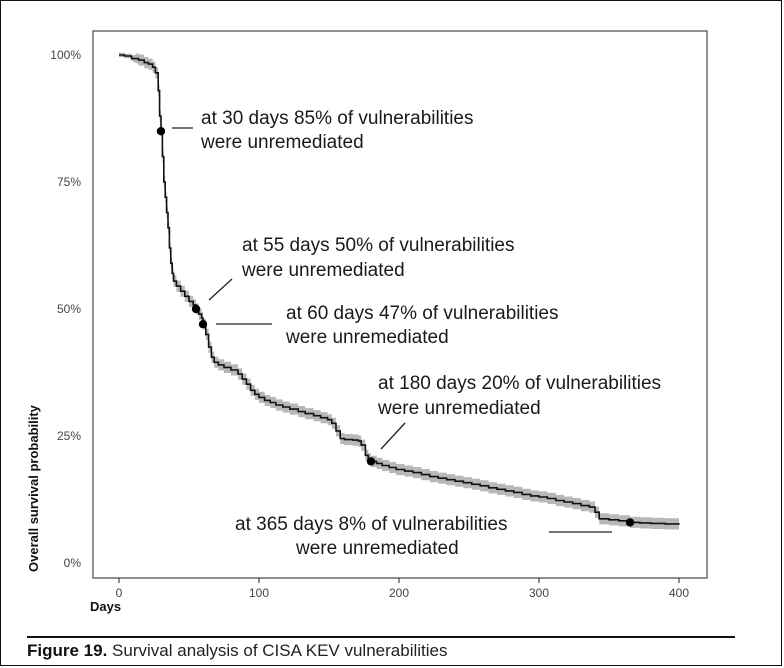 The width and height of the screenshot is (784, 668). I want to click on x-tick-label-300: 300, so click(539, 593).